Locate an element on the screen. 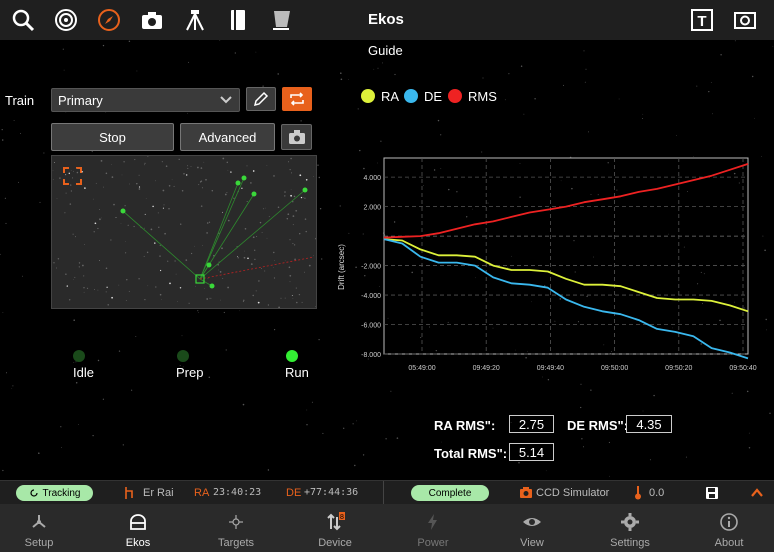 This screenshot has width=774, height=552. nav-power: Power is located at coordinates (433, 528).